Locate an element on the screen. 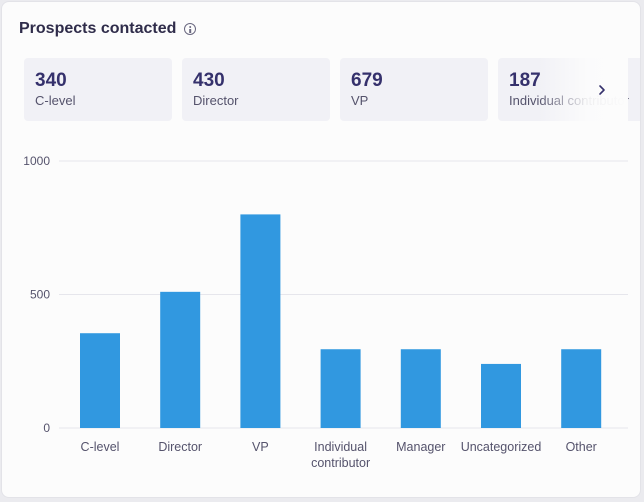 The height and width of the screenshot is (502, 644). stat-value: 340 is located at coordinates (51, 80).